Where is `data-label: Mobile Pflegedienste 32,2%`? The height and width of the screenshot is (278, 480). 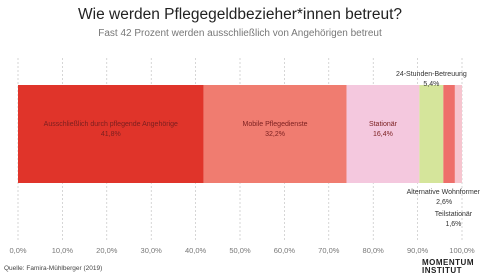 data-label: Mobile Pflegedienste 32,2% is located at coordinates (275, 129).